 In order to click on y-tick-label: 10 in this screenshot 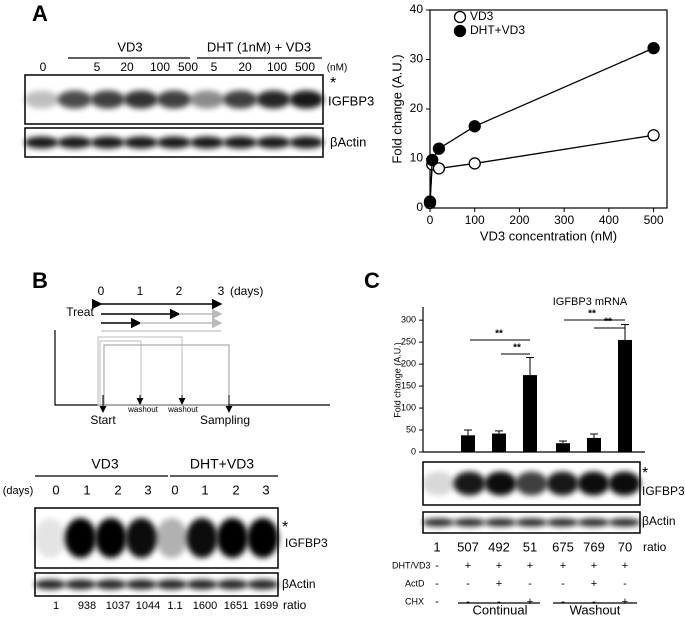, I will do `click(417, 158)`.